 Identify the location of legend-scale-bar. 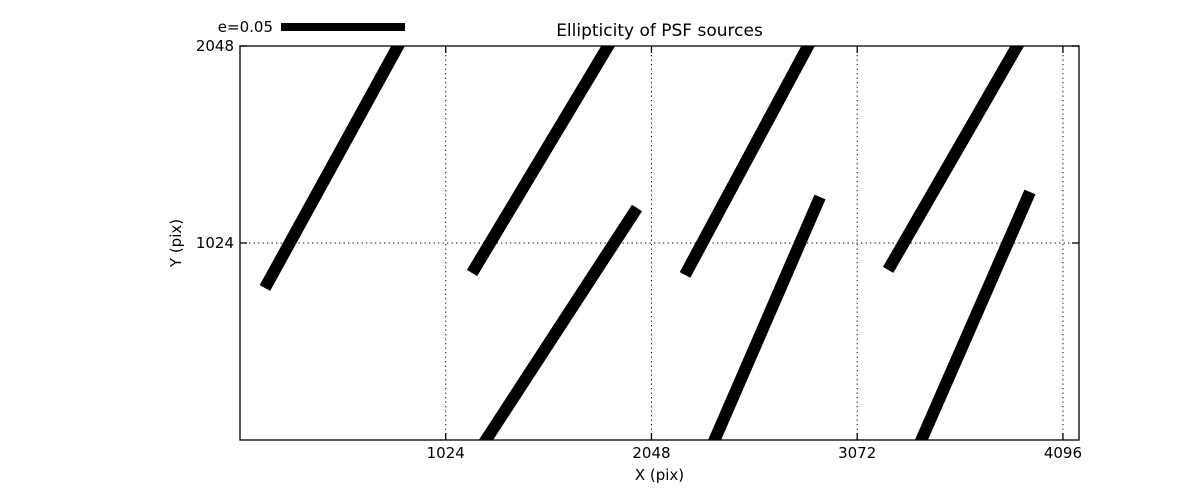
(343, 27).